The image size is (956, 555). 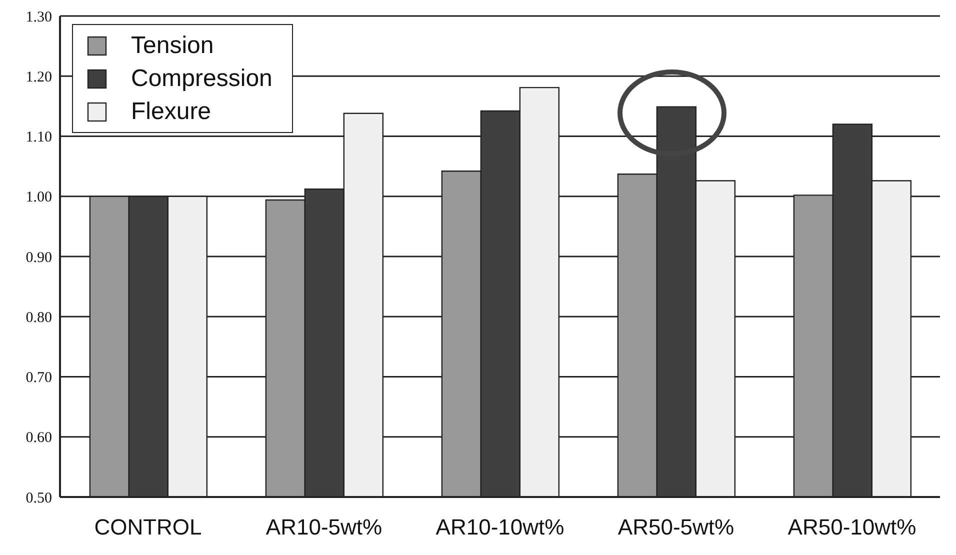 I want to click on y-tick-label: 1.10, so click(x=39, y=138).